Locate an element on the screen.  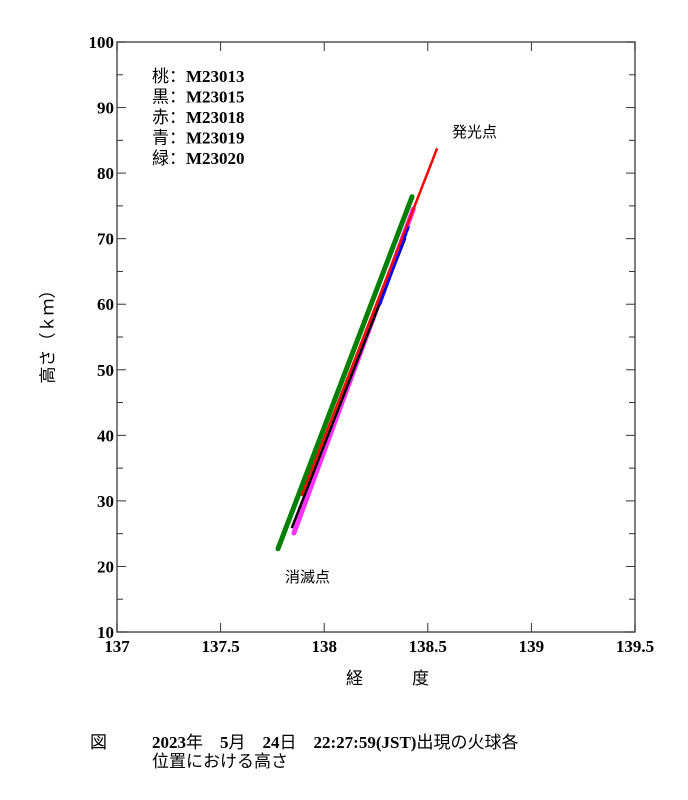
y-axis-label: 高さ（ｋｍ） is located at coordinates (48, 332).